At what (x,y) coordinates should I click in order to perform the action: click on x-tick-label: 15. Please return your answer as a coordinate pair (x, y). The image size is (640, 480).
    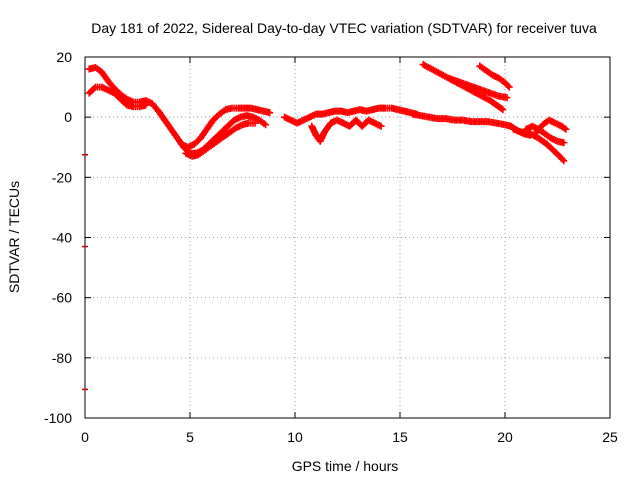
    Looking at the image, I should click on (400, 437).